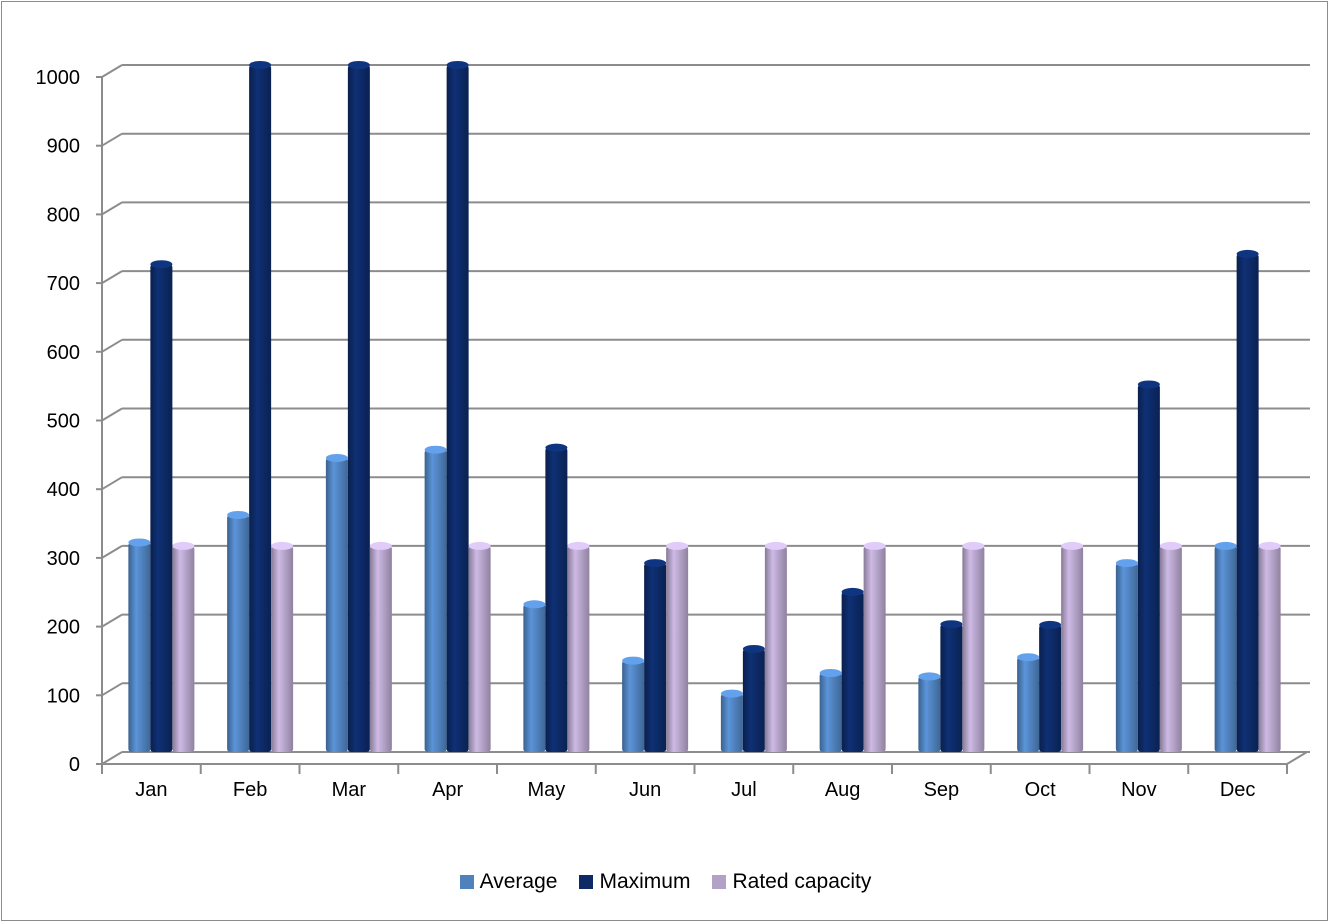  Describe the element at coordinates (58, 78) in the screenshot. I see `y-tick-label: 1000` at that location.